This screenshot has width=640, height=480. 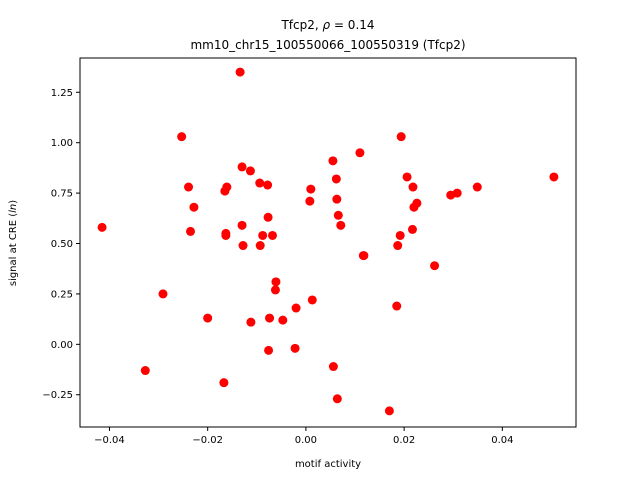 What do you see at coordinates (13, 243) in the screenshot?
I see `y-axis-label: signal at CRE (ln)` at bounding box center [13, 243].